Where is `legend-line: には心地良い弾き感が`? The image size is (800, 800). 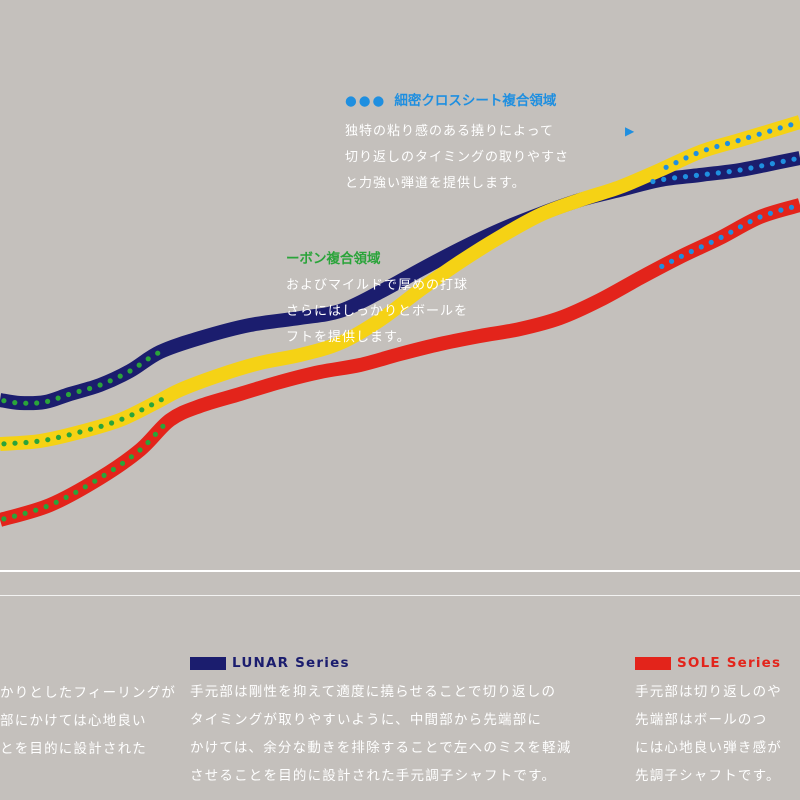 legend-line: には心地良い弾き感が is located at coordinates (708, 748).